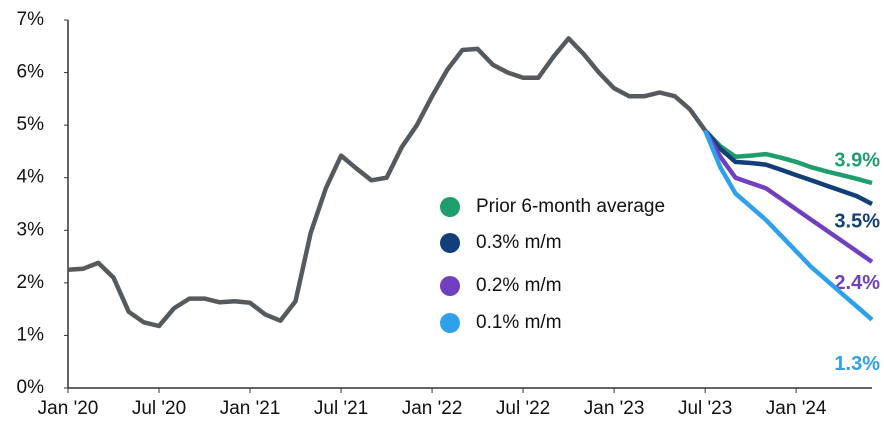  I want to click on x-tick-label: Jul '23, so click(705, 408).